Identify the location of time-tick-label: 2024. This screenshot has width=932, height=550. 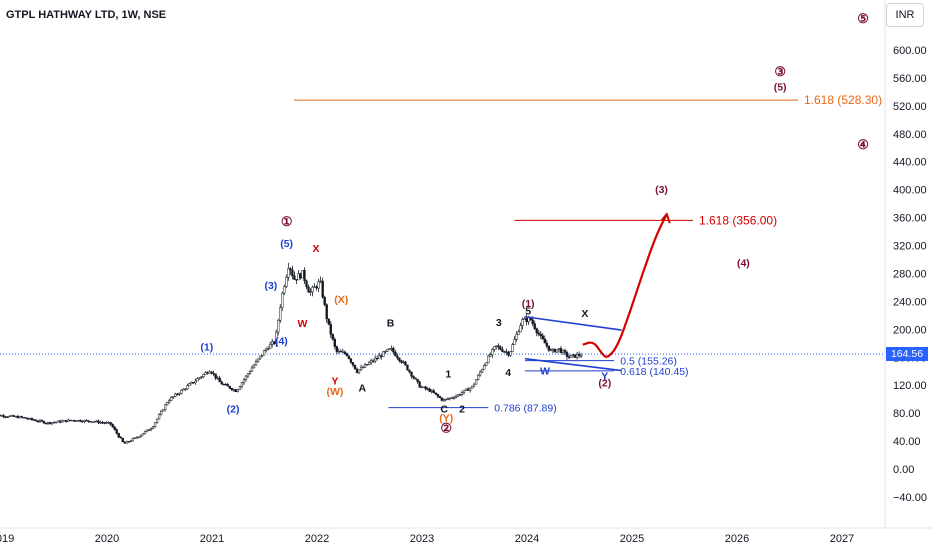
(527, 539).